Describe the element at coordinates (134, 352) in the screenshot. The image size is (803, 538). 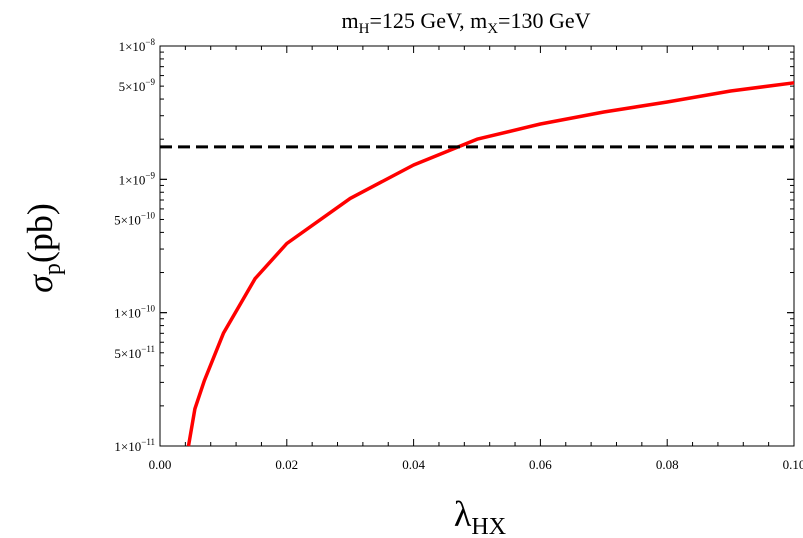
I see `y-tick-label: 5×10⁻¹¹` at that location.